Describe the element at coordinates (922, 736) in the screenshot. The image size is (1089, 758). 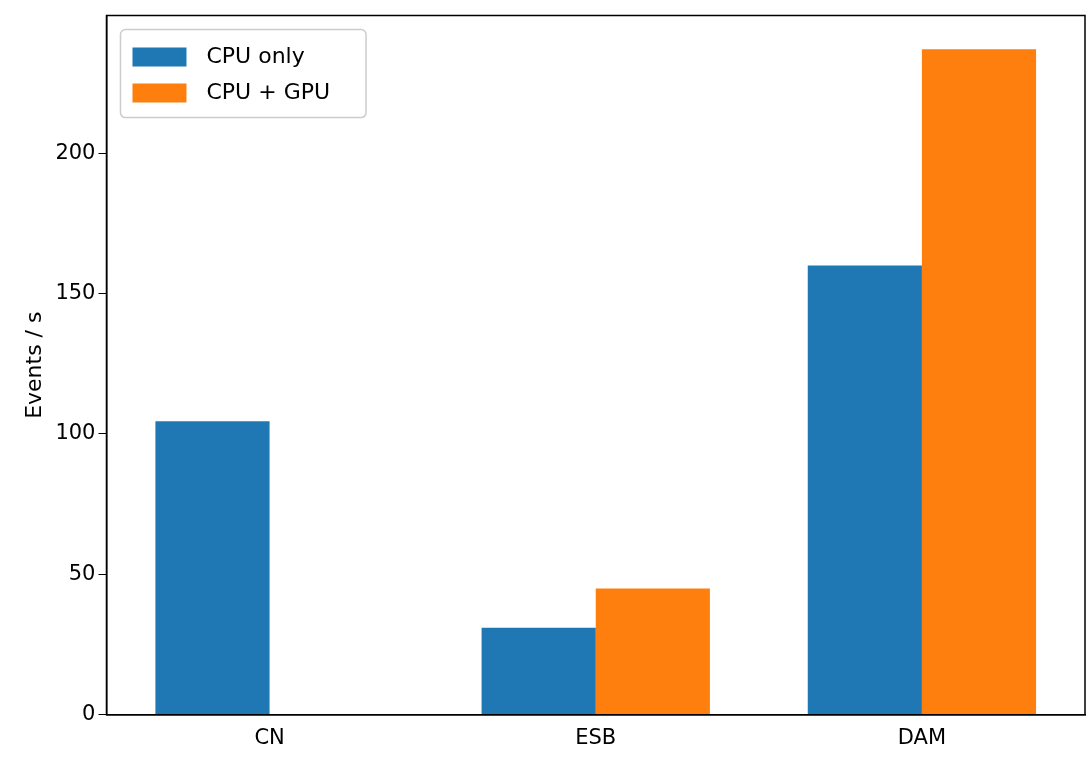
I see `x-tick-label: DAM` at that location.